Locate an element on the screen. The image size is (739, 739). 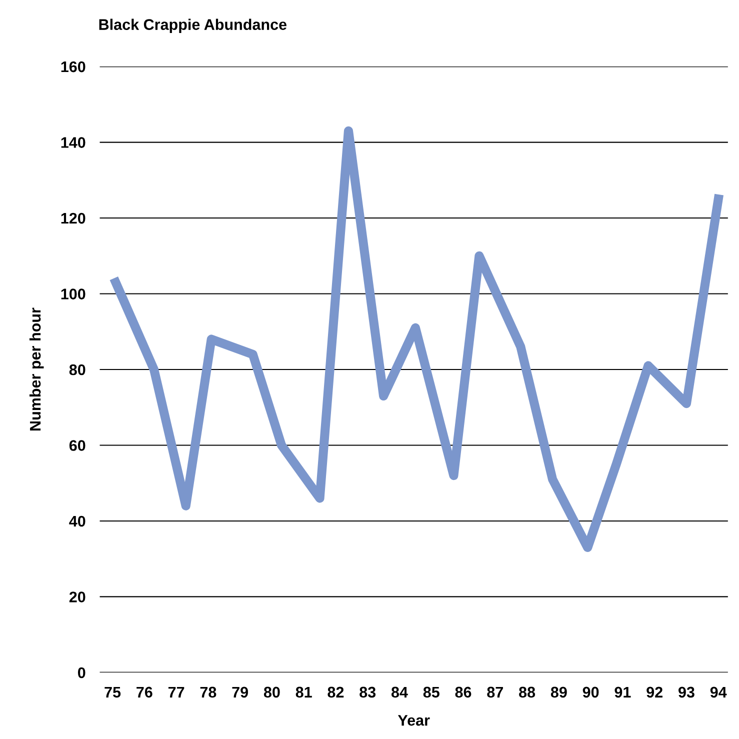
x-tick-label: 83 is located at coordinates (368, 692).